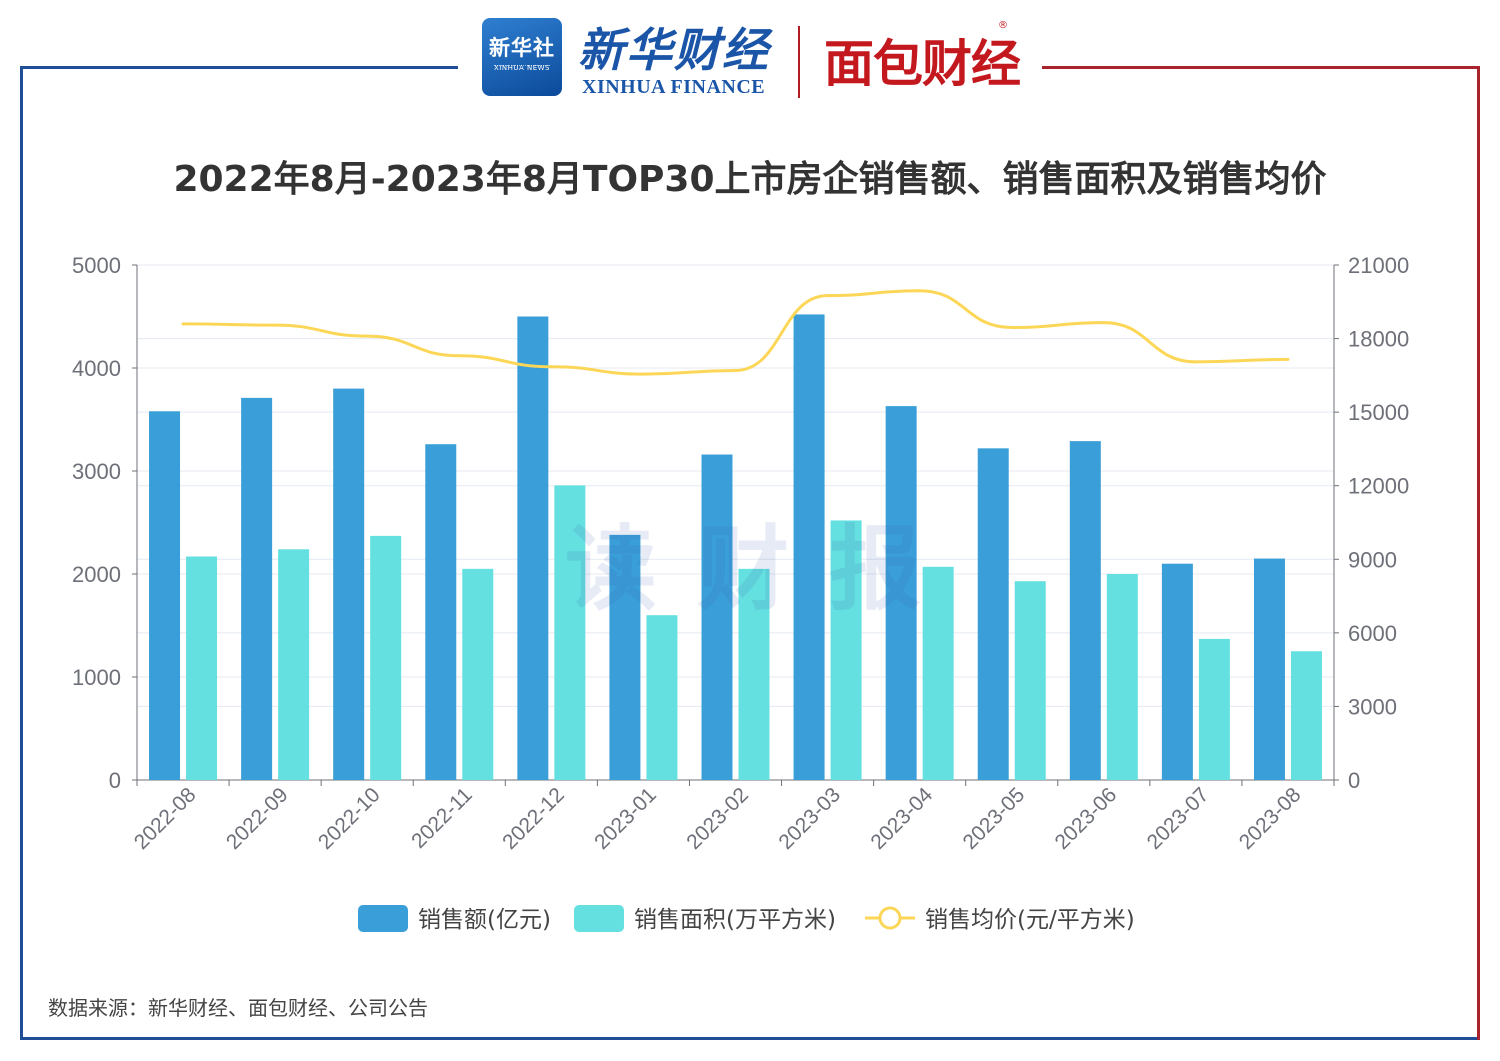 This screenshot has width=1500, height=1061. Describe the element at coordinates (750, 1038) in the screenshot. I see `frame-bottom-line` at that location.